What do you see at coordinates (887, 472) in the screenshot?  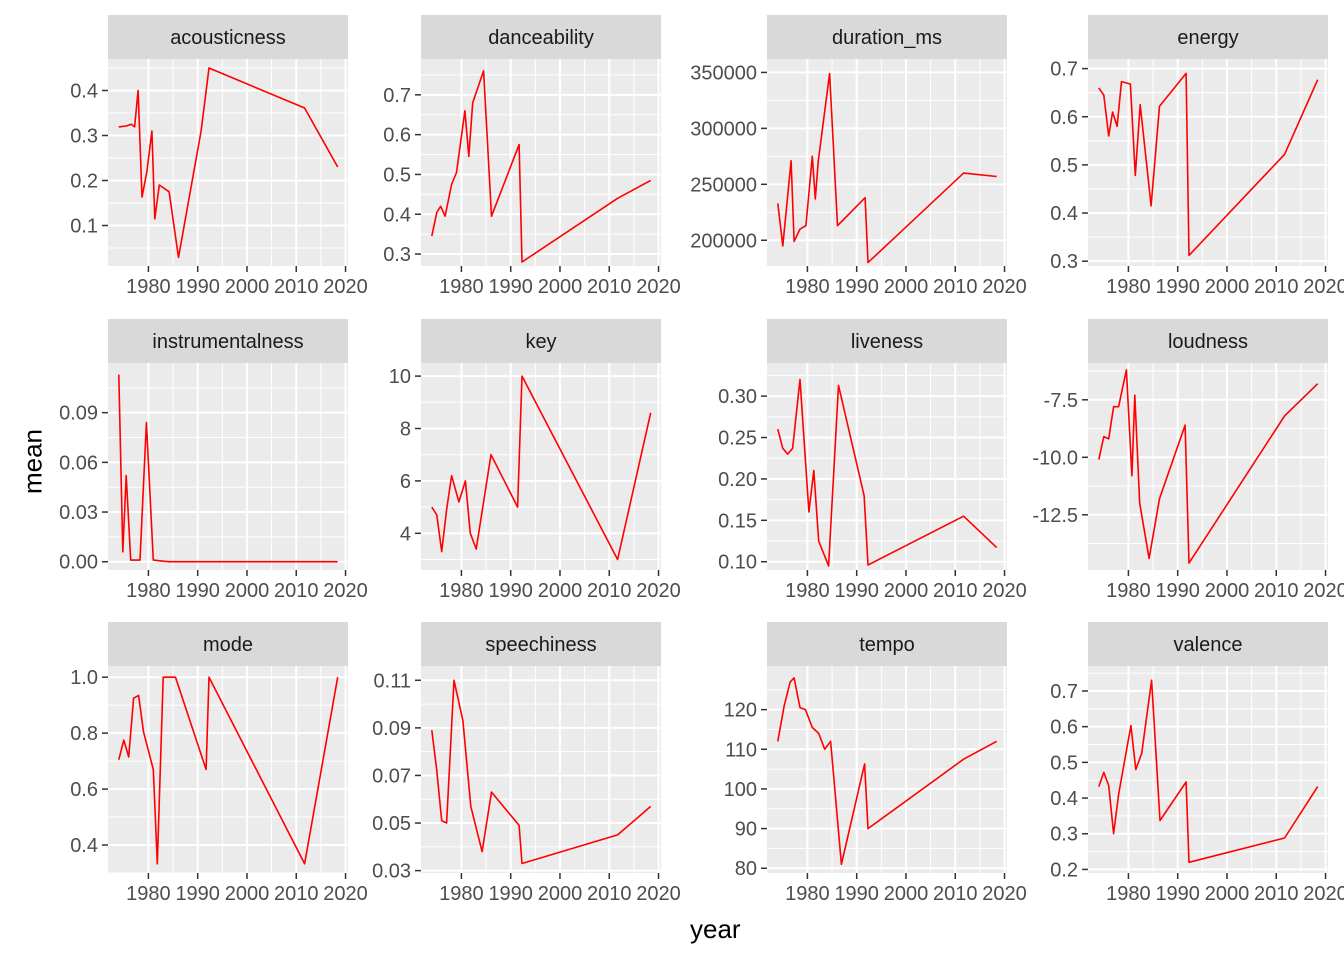 I see `series-line-liveness` at bounding box center [887, 472].